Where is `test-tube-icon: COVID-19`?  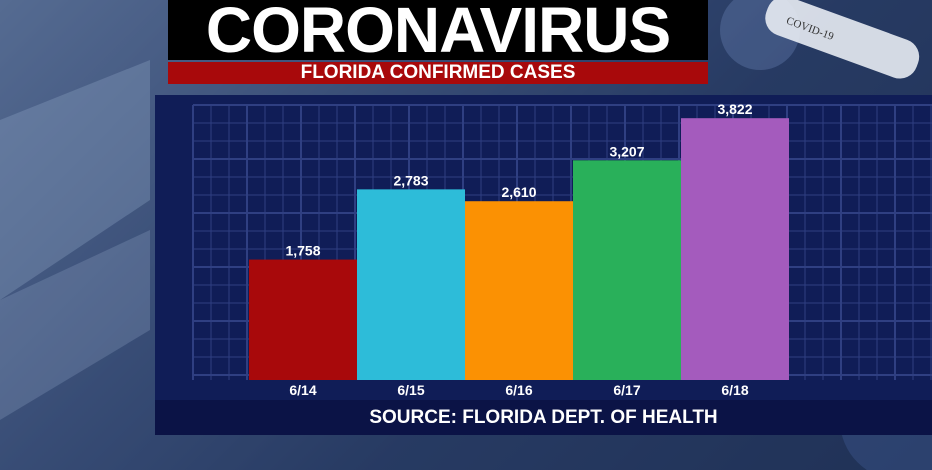
test-tube-icon: COVID-19 is located at coordinates (842, 39).